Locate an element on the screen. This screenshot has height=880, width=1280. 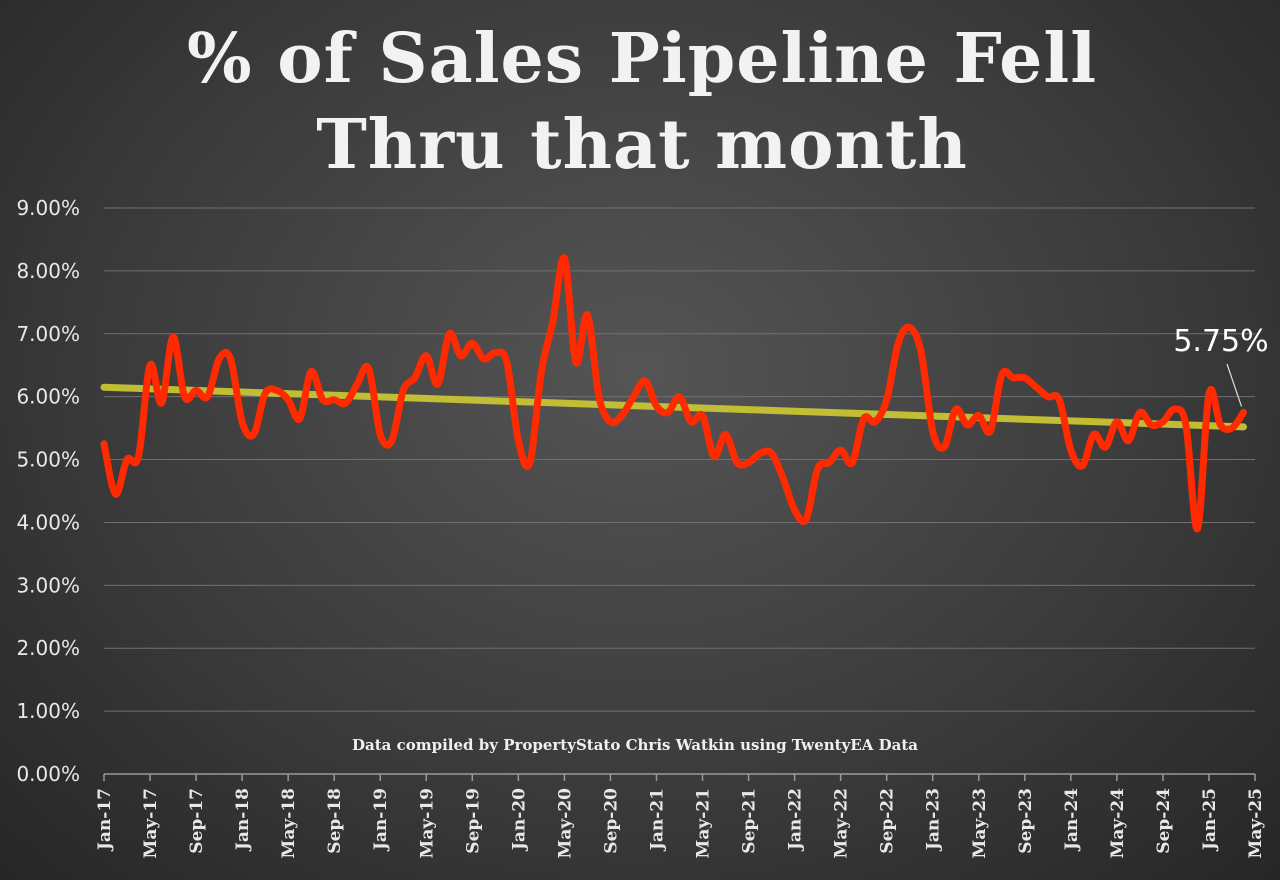
x-tick-label: Jan-18 is located at coordinates (243, 820).